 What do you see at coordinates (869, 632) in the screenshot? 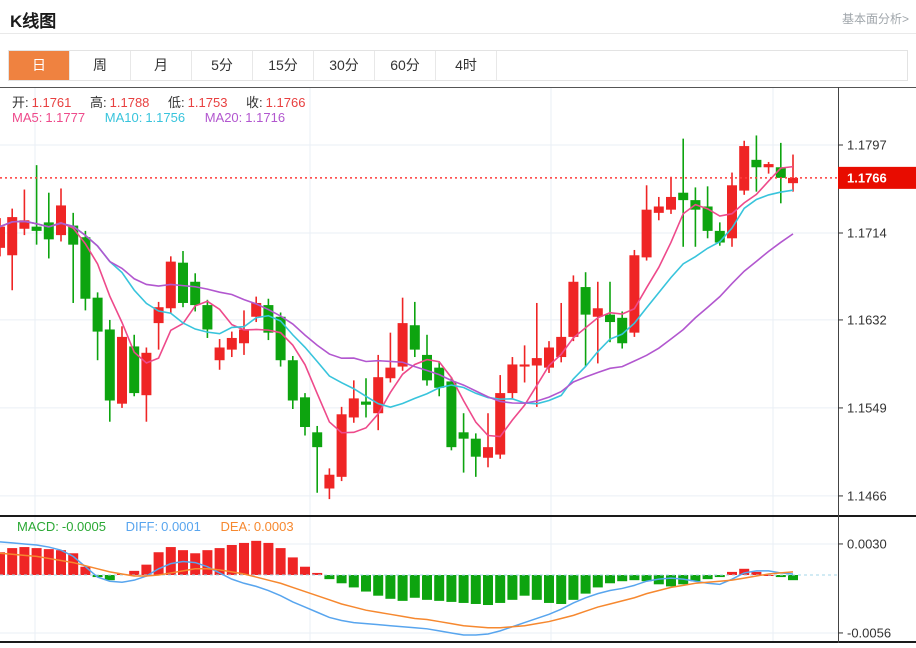
I see `macd-axis-label: -0.0056` at bounding box center [869, 632].